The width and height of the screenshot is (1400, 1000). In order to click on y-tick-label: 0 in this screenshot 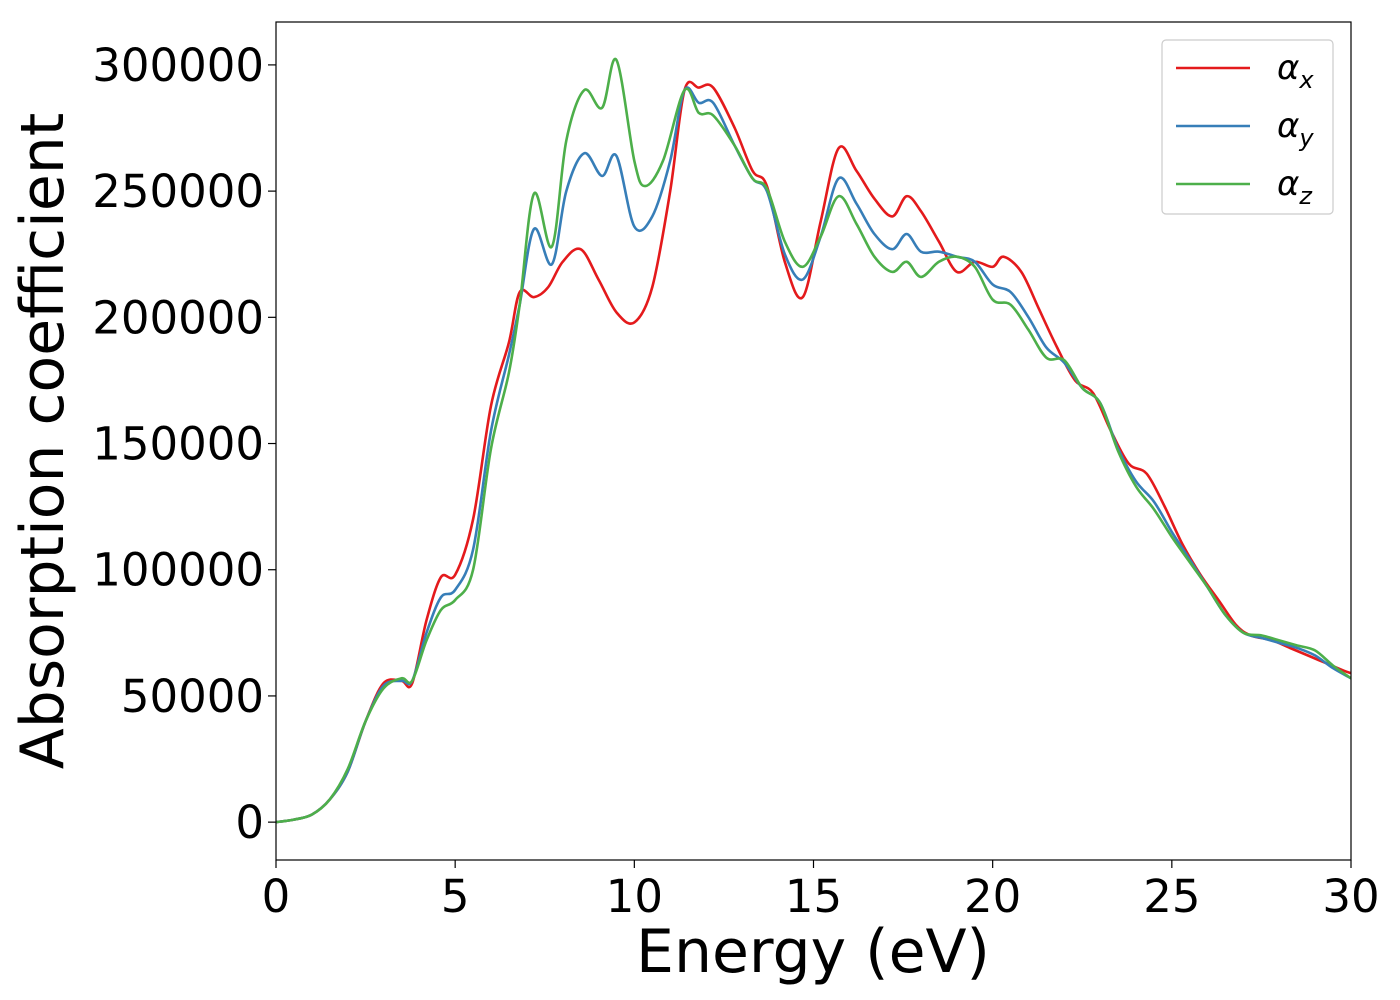, I will do `click(249, 822)`.